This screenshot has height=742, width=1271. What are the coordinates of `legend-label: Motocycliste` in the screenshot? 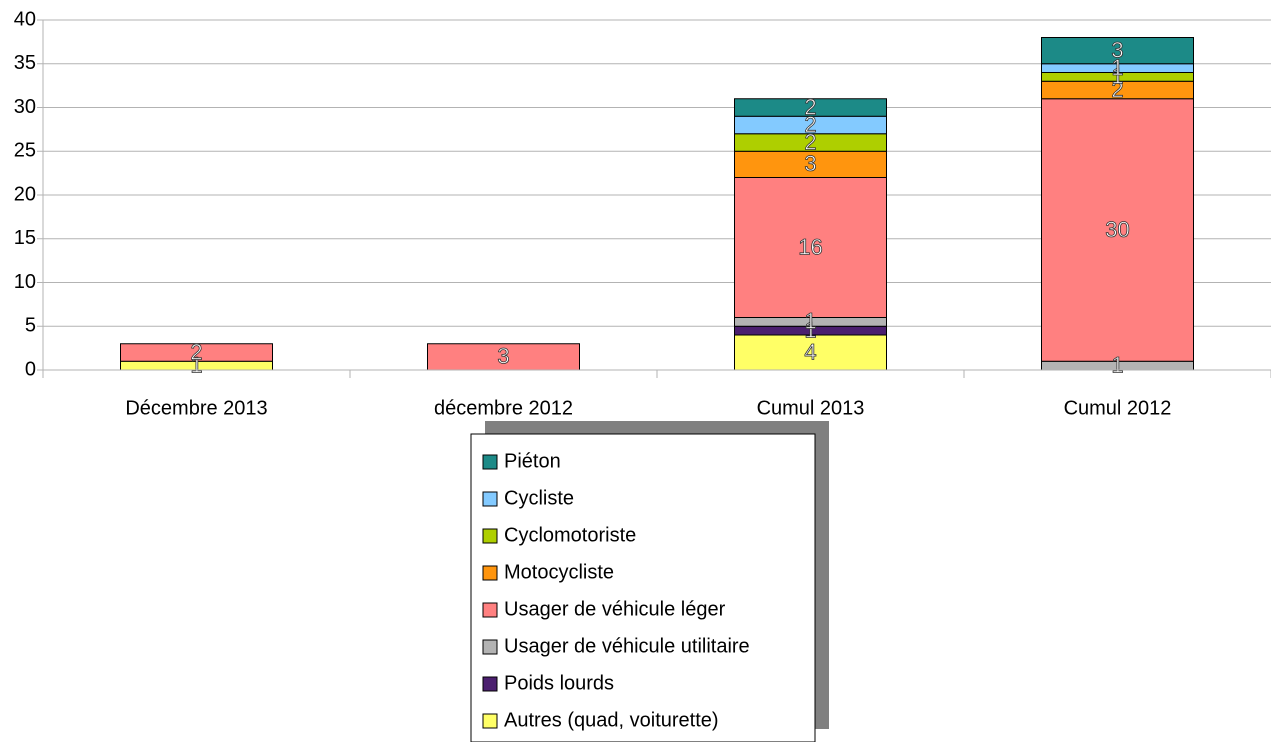 It's located at (559, 572).